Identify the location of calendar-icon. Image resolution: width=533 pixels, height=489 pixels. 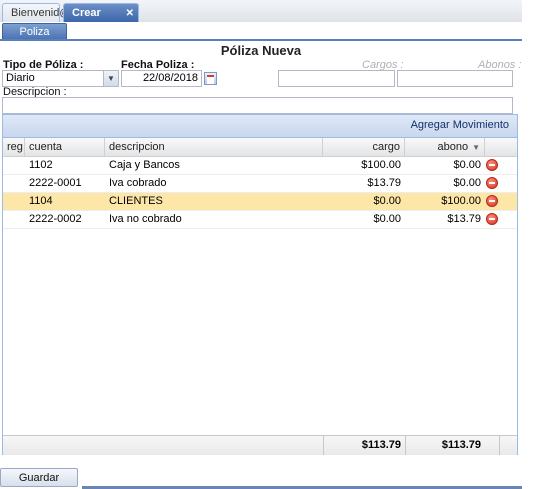
(210, 78).